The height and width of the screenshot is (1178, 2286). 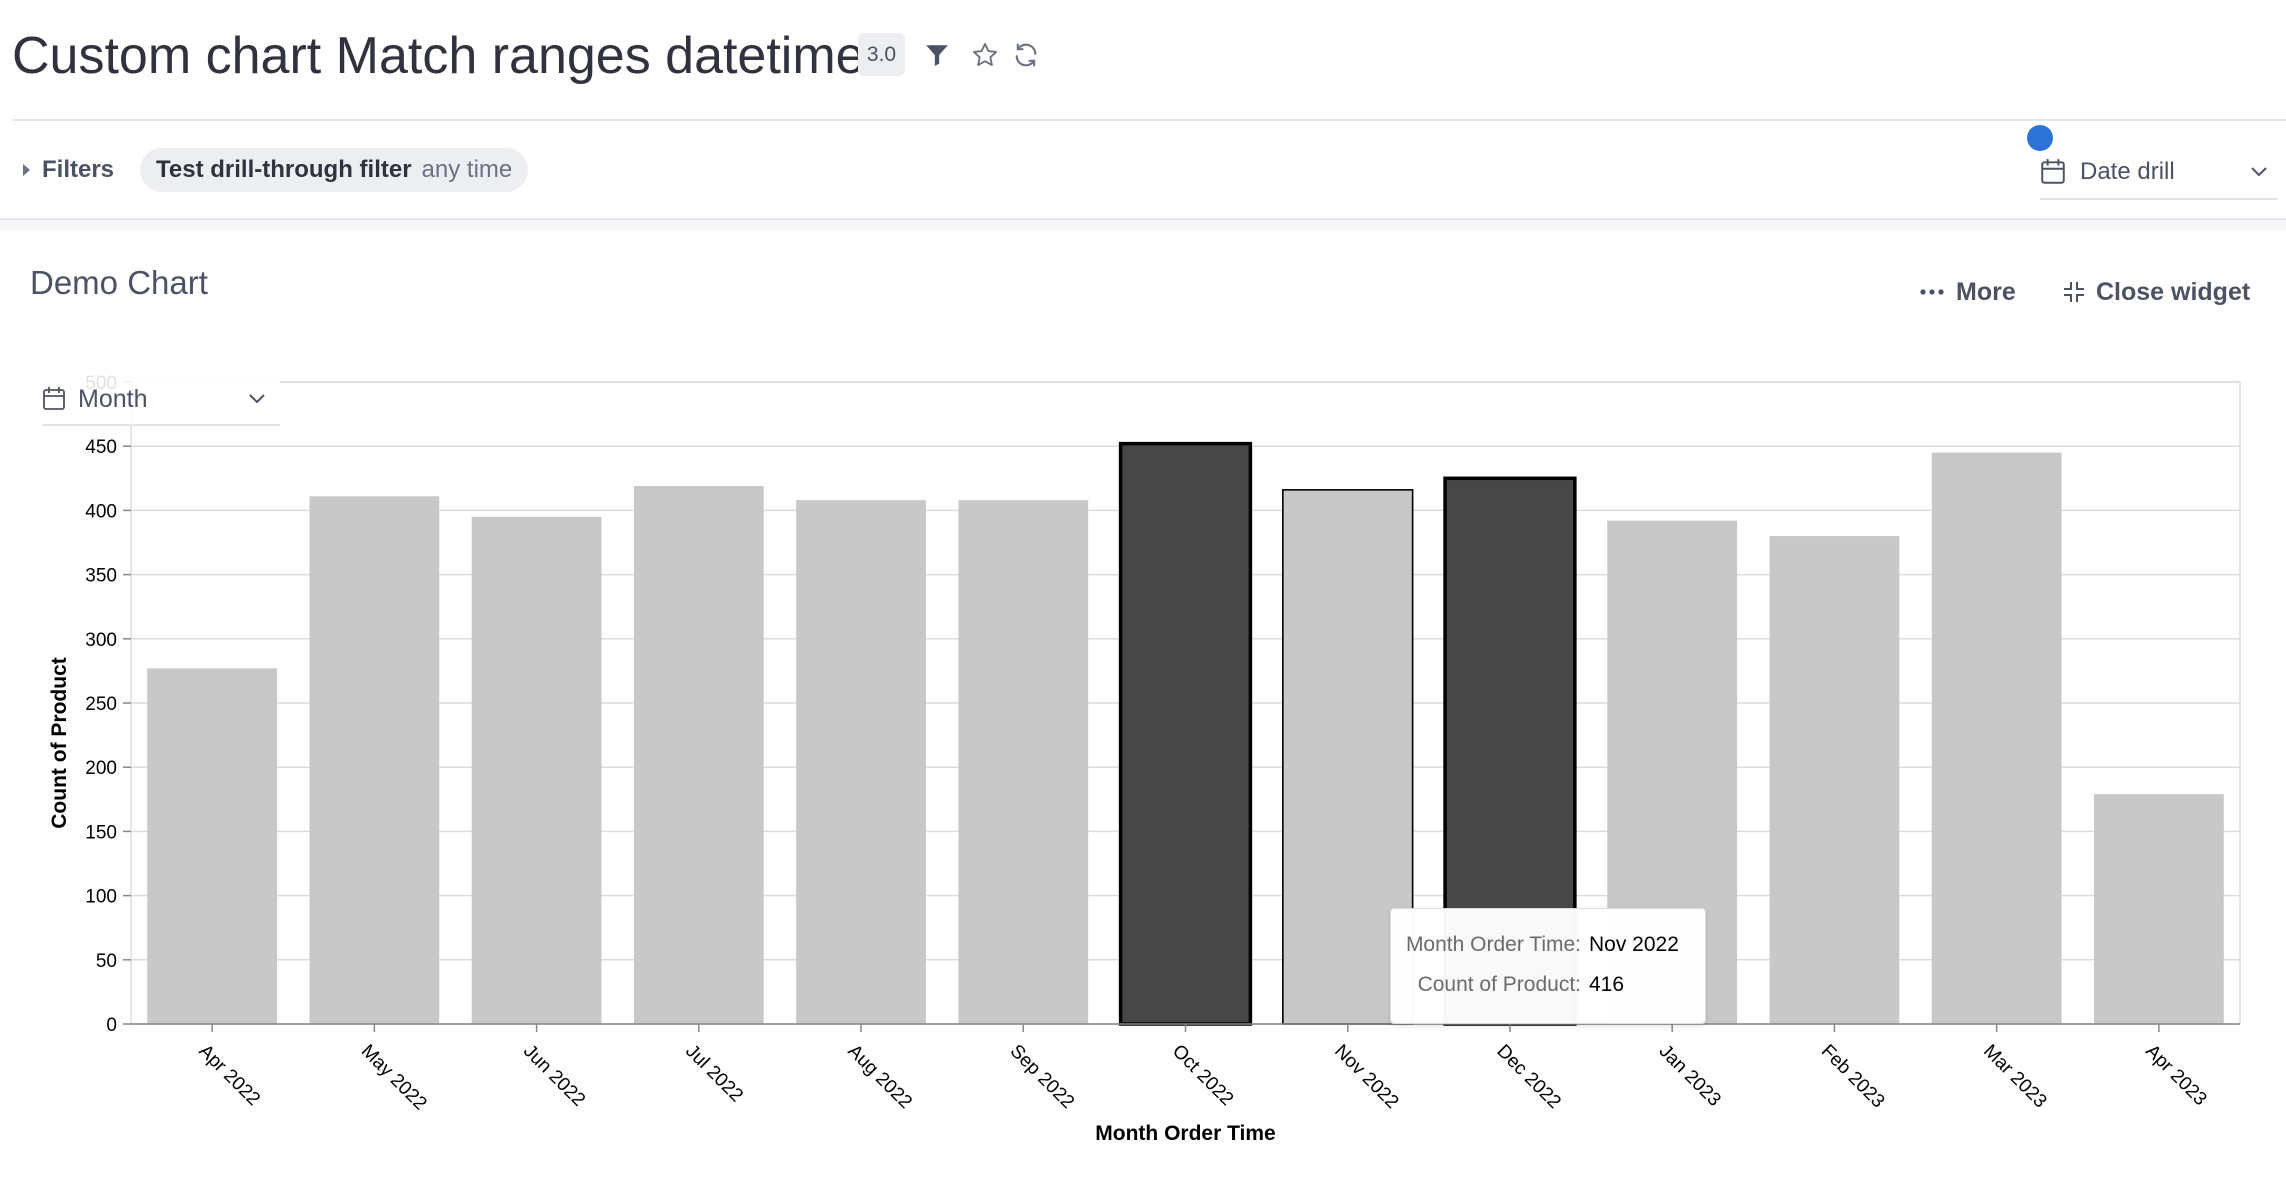 I want to click on tooltip-row: Month Order Time: Nov 2022, so click(x=1548, y=945).